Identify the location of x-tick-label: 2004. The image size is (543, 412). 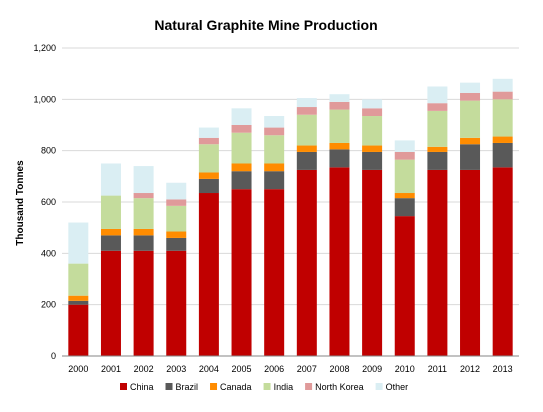
(209, 369).